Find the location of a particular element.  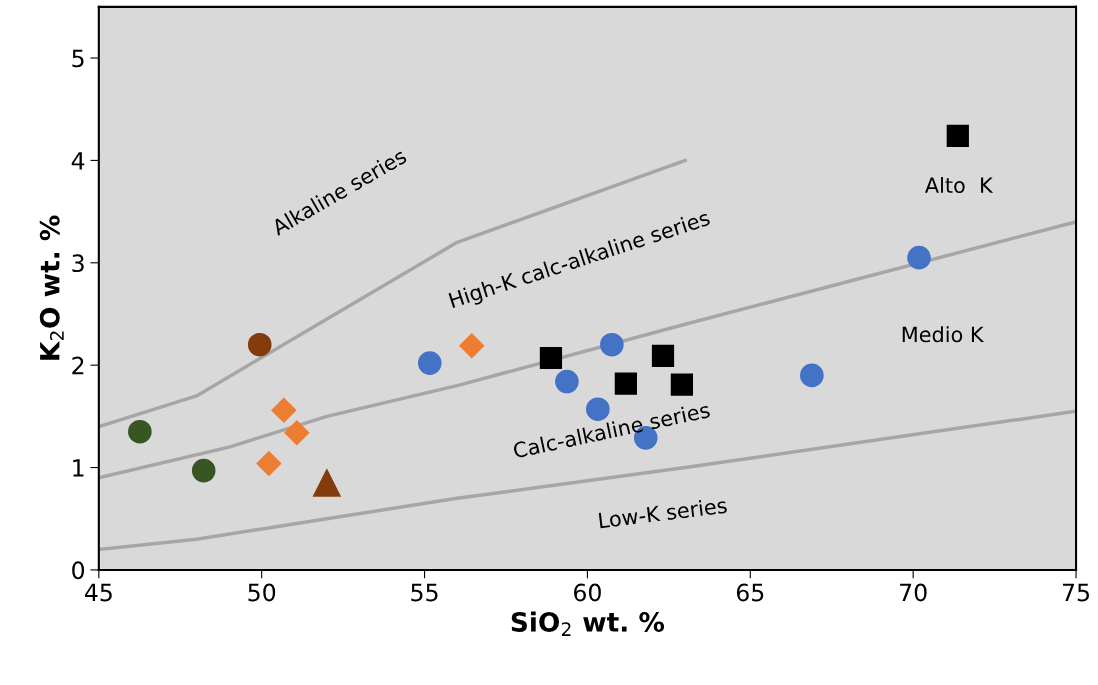

annotation: Alto K is located at coordinates (959, 185).